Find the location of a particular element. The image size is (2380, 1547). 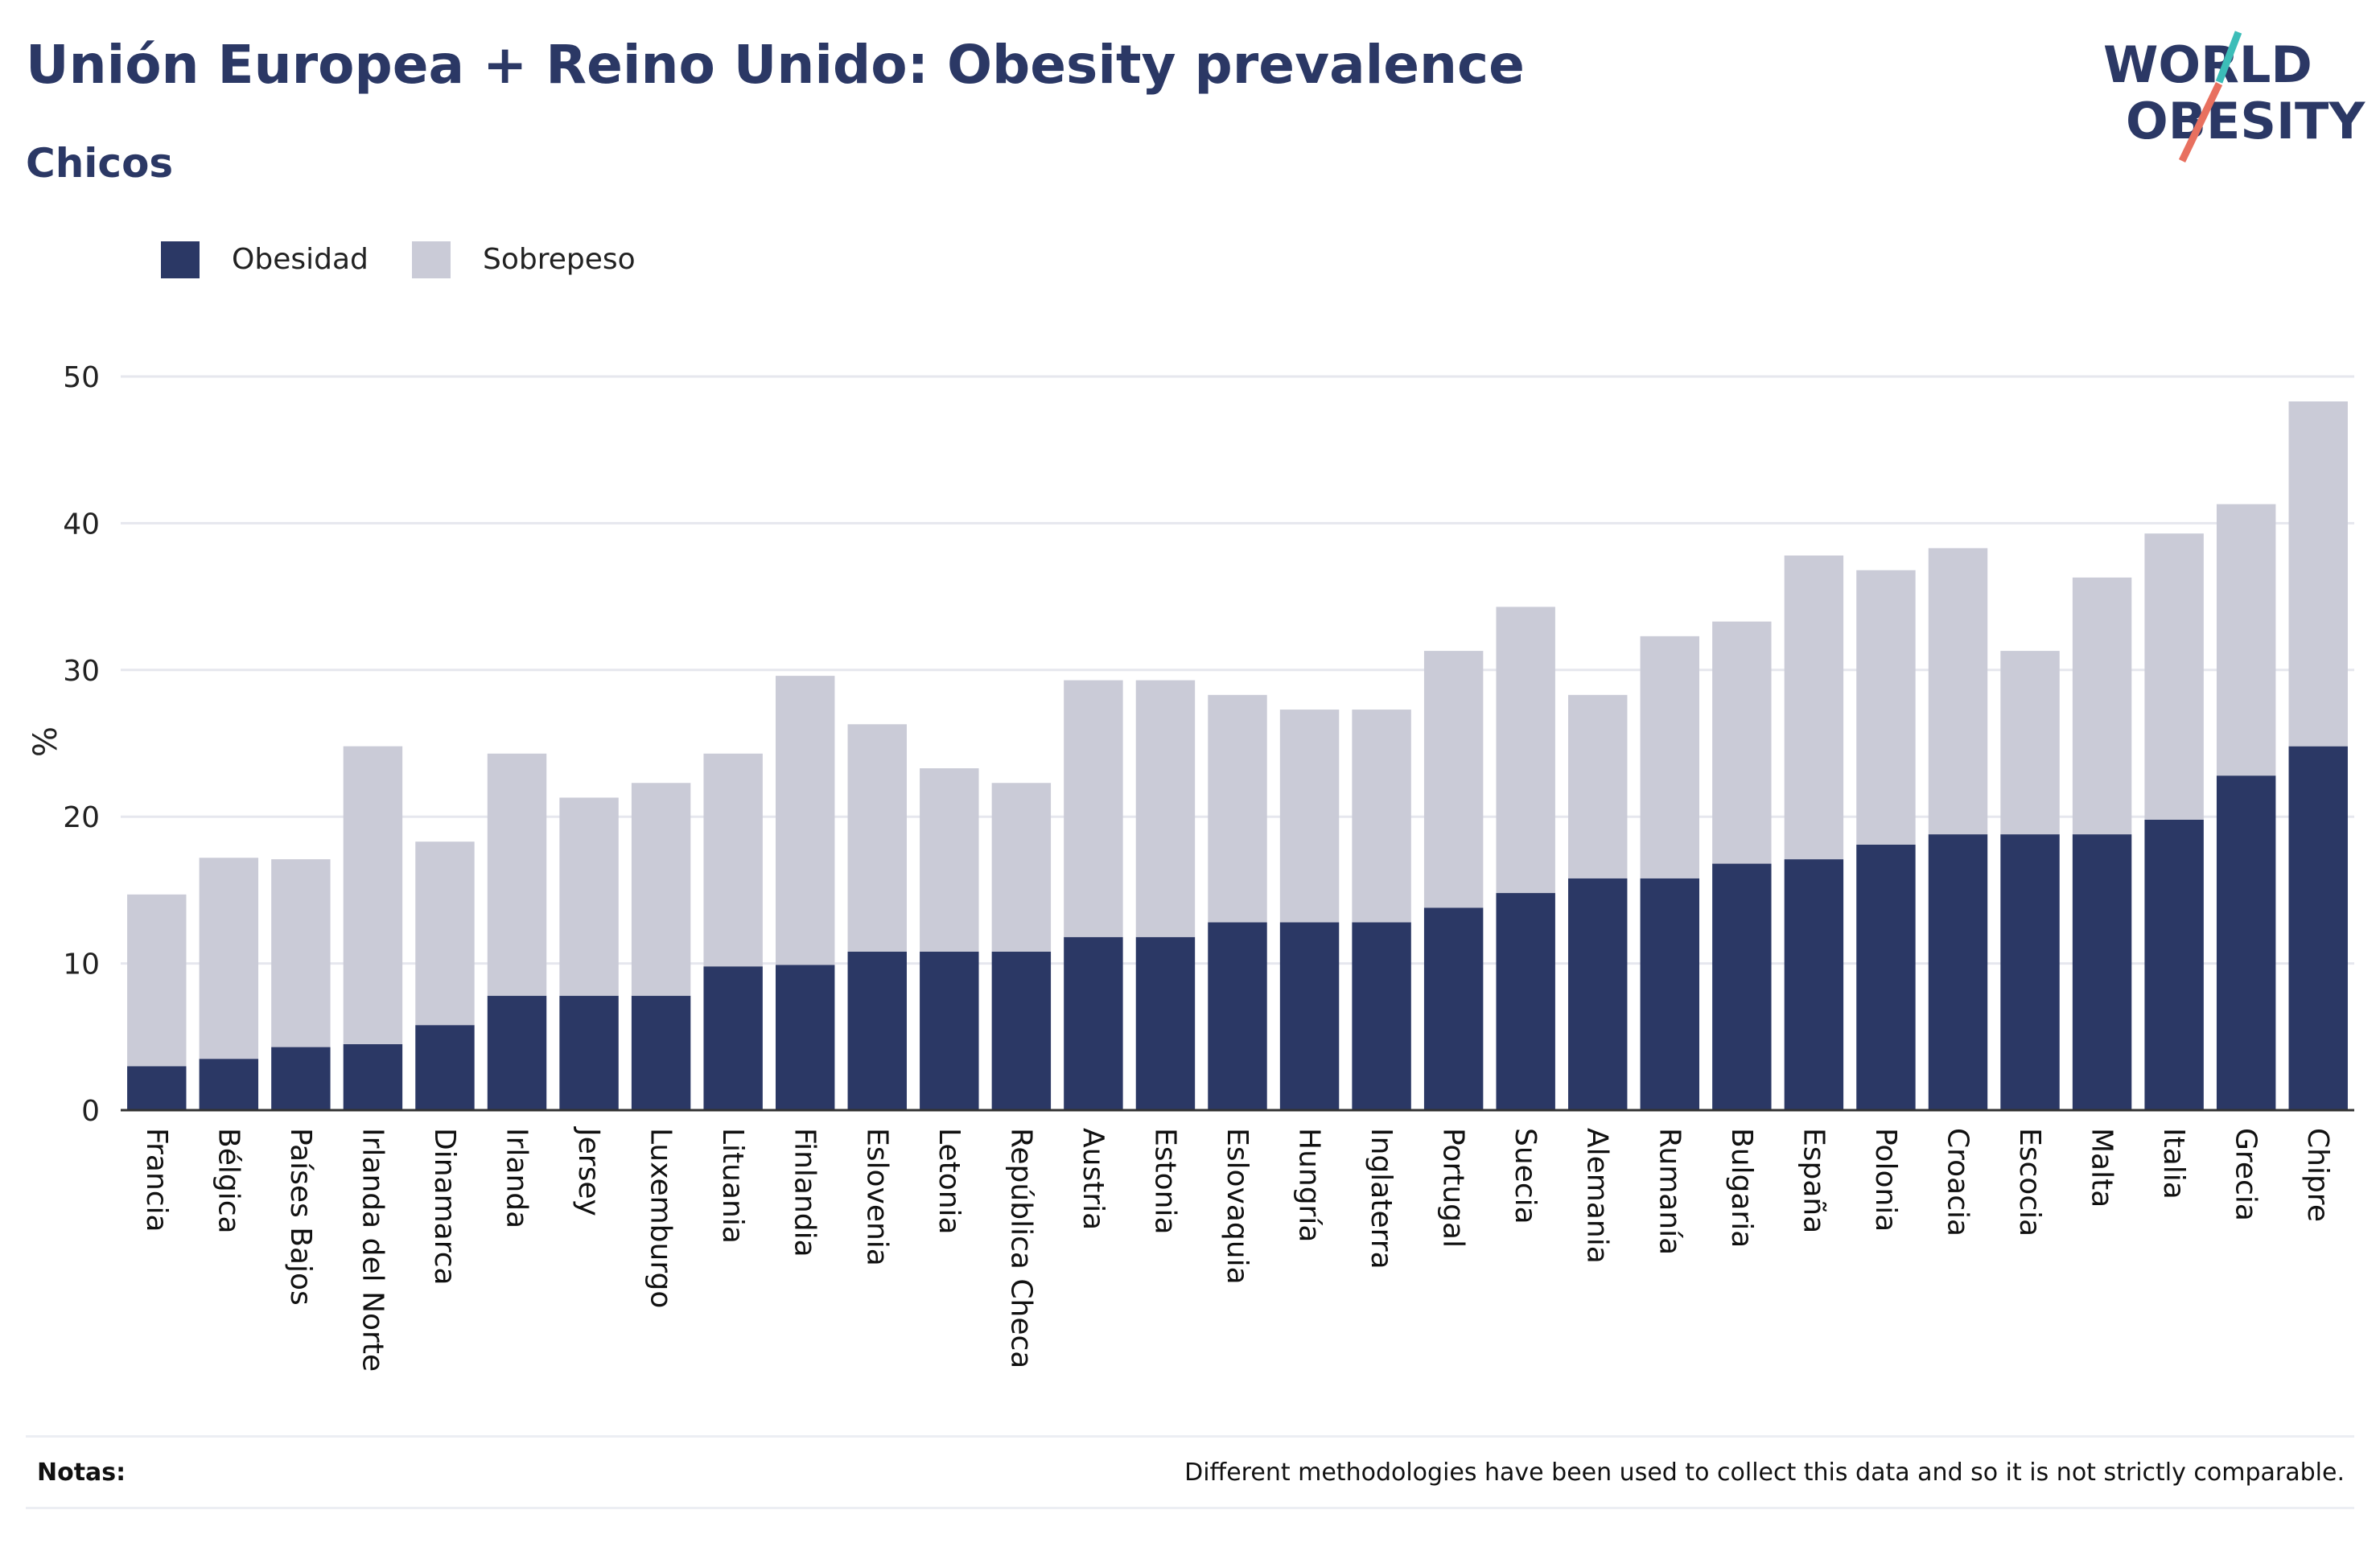

y-tick-label: 50 is located at coordinates (81, 377).